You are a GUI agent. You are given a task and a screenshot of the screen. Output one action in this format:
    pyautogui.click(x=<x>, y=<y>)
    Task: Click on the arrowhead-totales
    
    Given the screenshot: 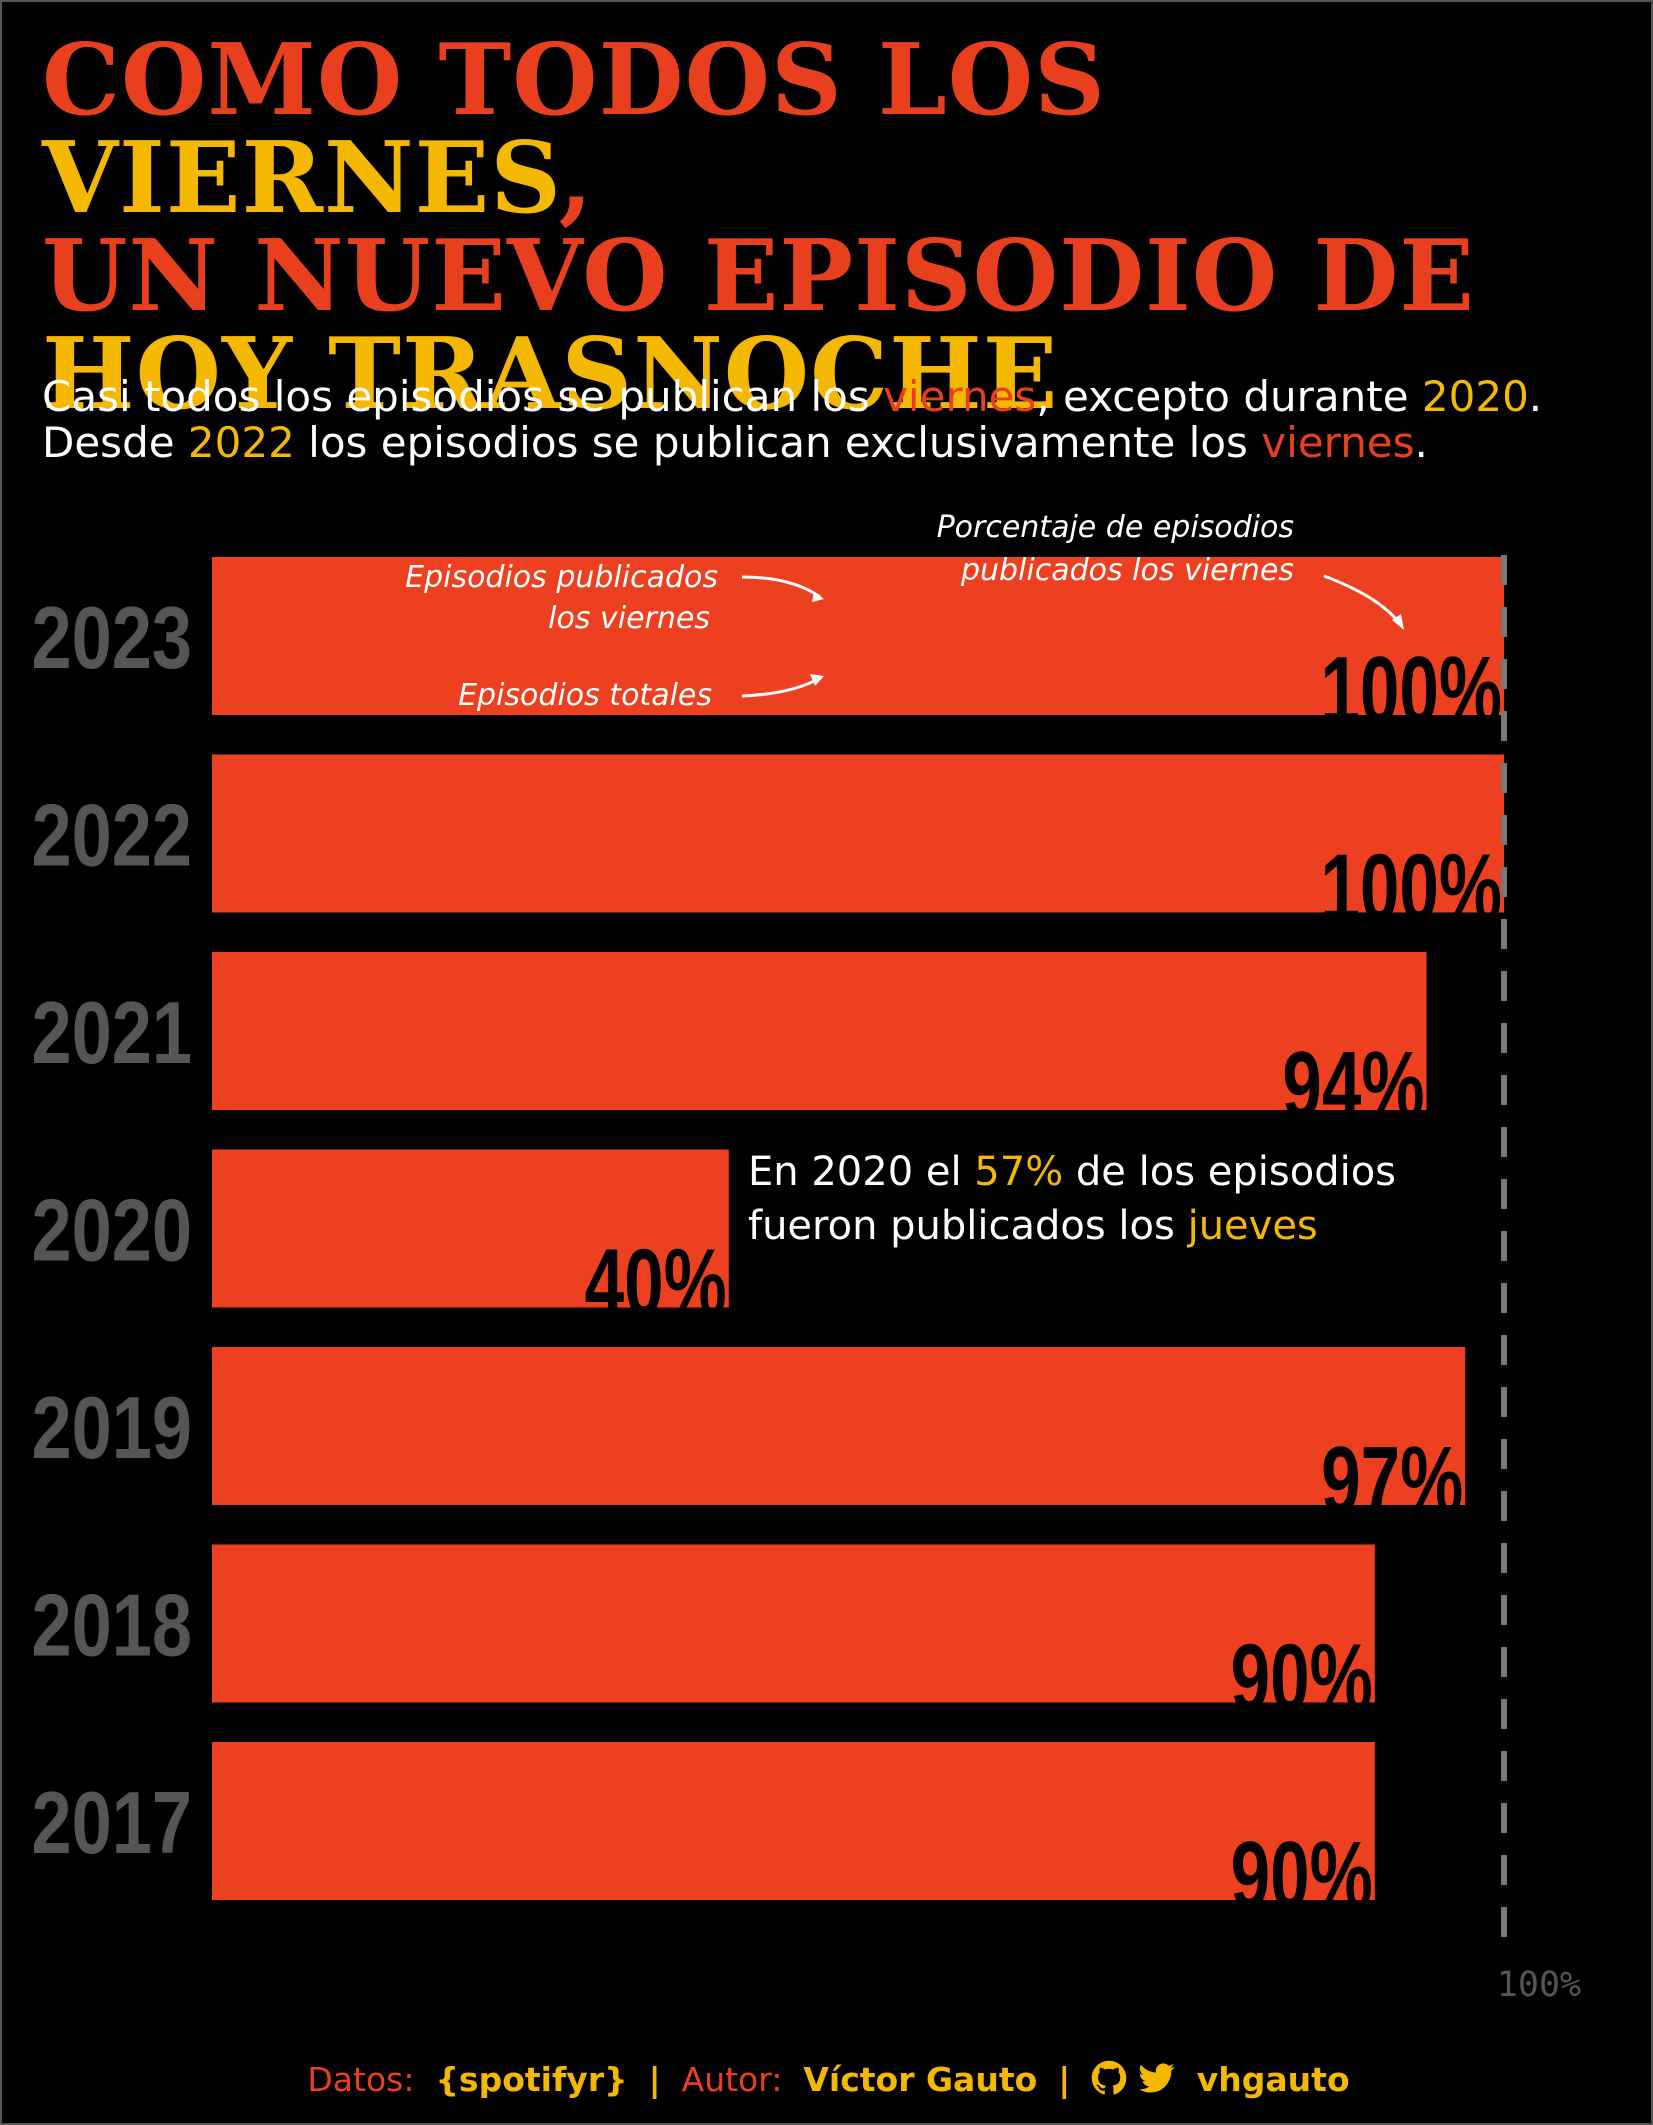 What is the action you would take?
    pyautogui.click(x=817, y=680)
    